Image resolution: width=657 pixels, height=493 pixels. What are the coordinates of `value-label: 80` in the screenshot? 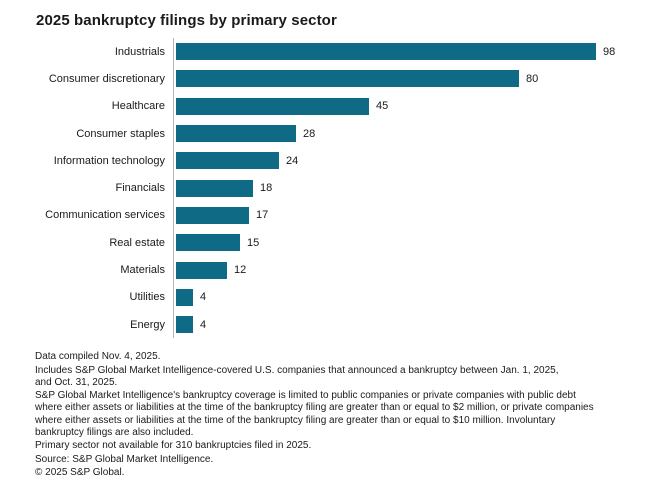 It's located at (532, 78).